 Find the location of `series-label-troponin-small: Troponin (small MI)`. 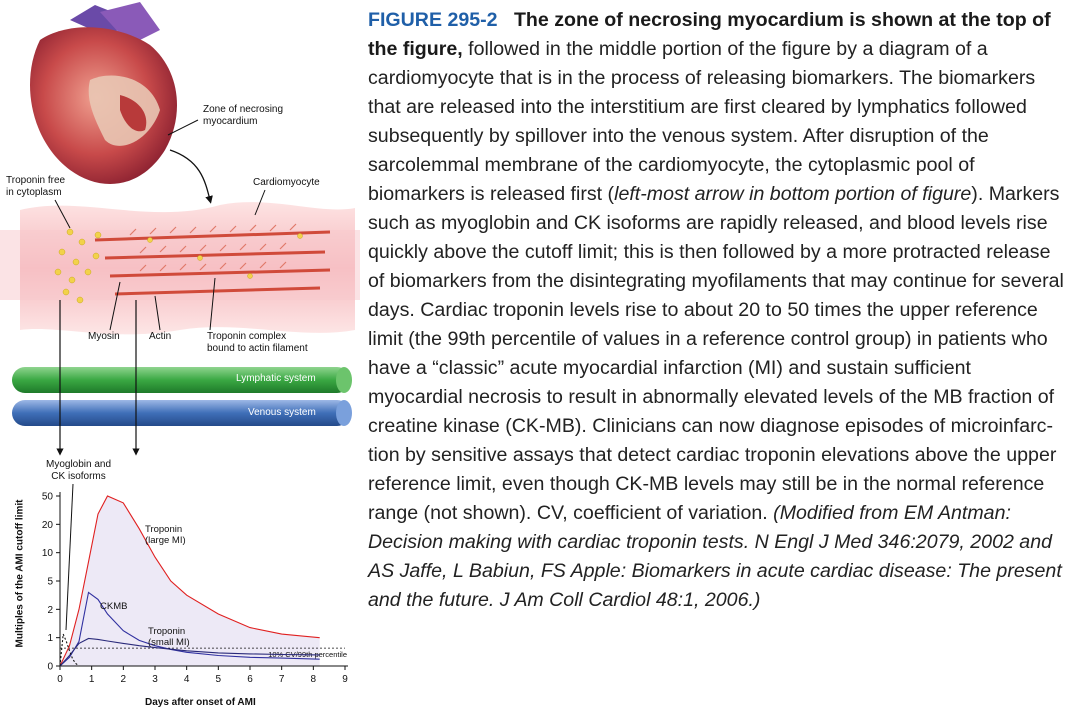

series-label-troponin-small: Troponin (small MI) is located at coordinates (169, 637).